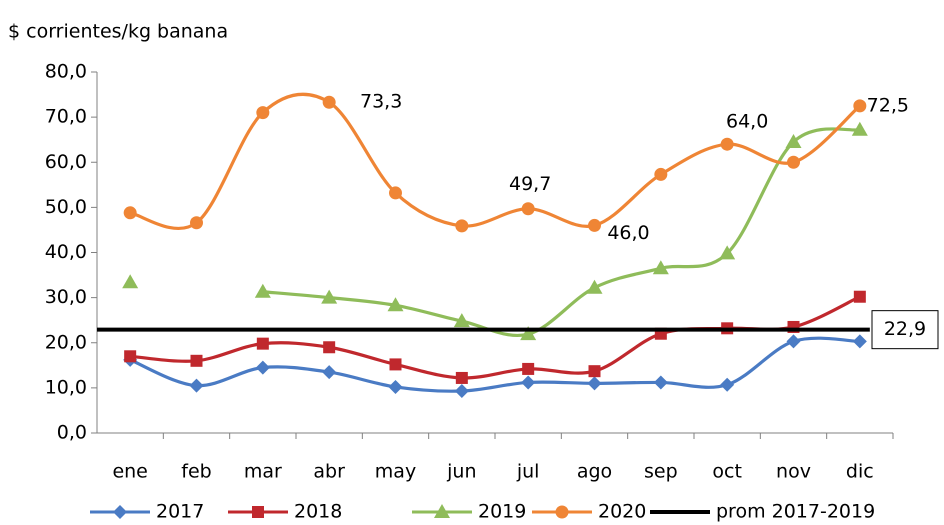 The image size is (944, 525). I want to click on y-tick-label: 20,0, so click(66, 342).